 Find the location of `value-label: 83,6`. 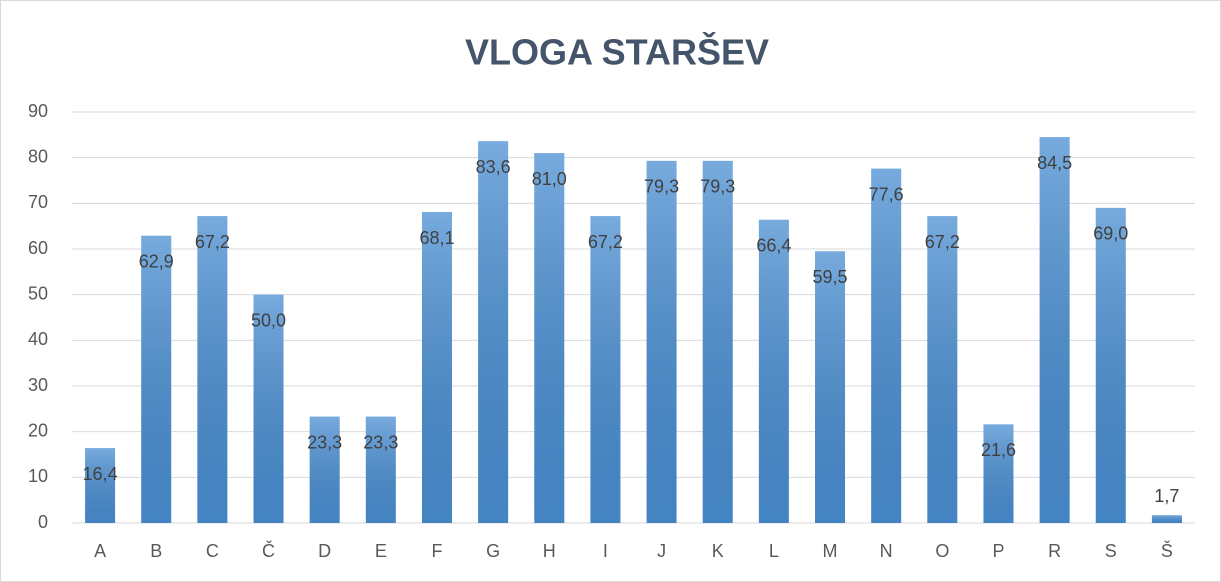

value-label: 83,6 is located at coordinates (493, 167).